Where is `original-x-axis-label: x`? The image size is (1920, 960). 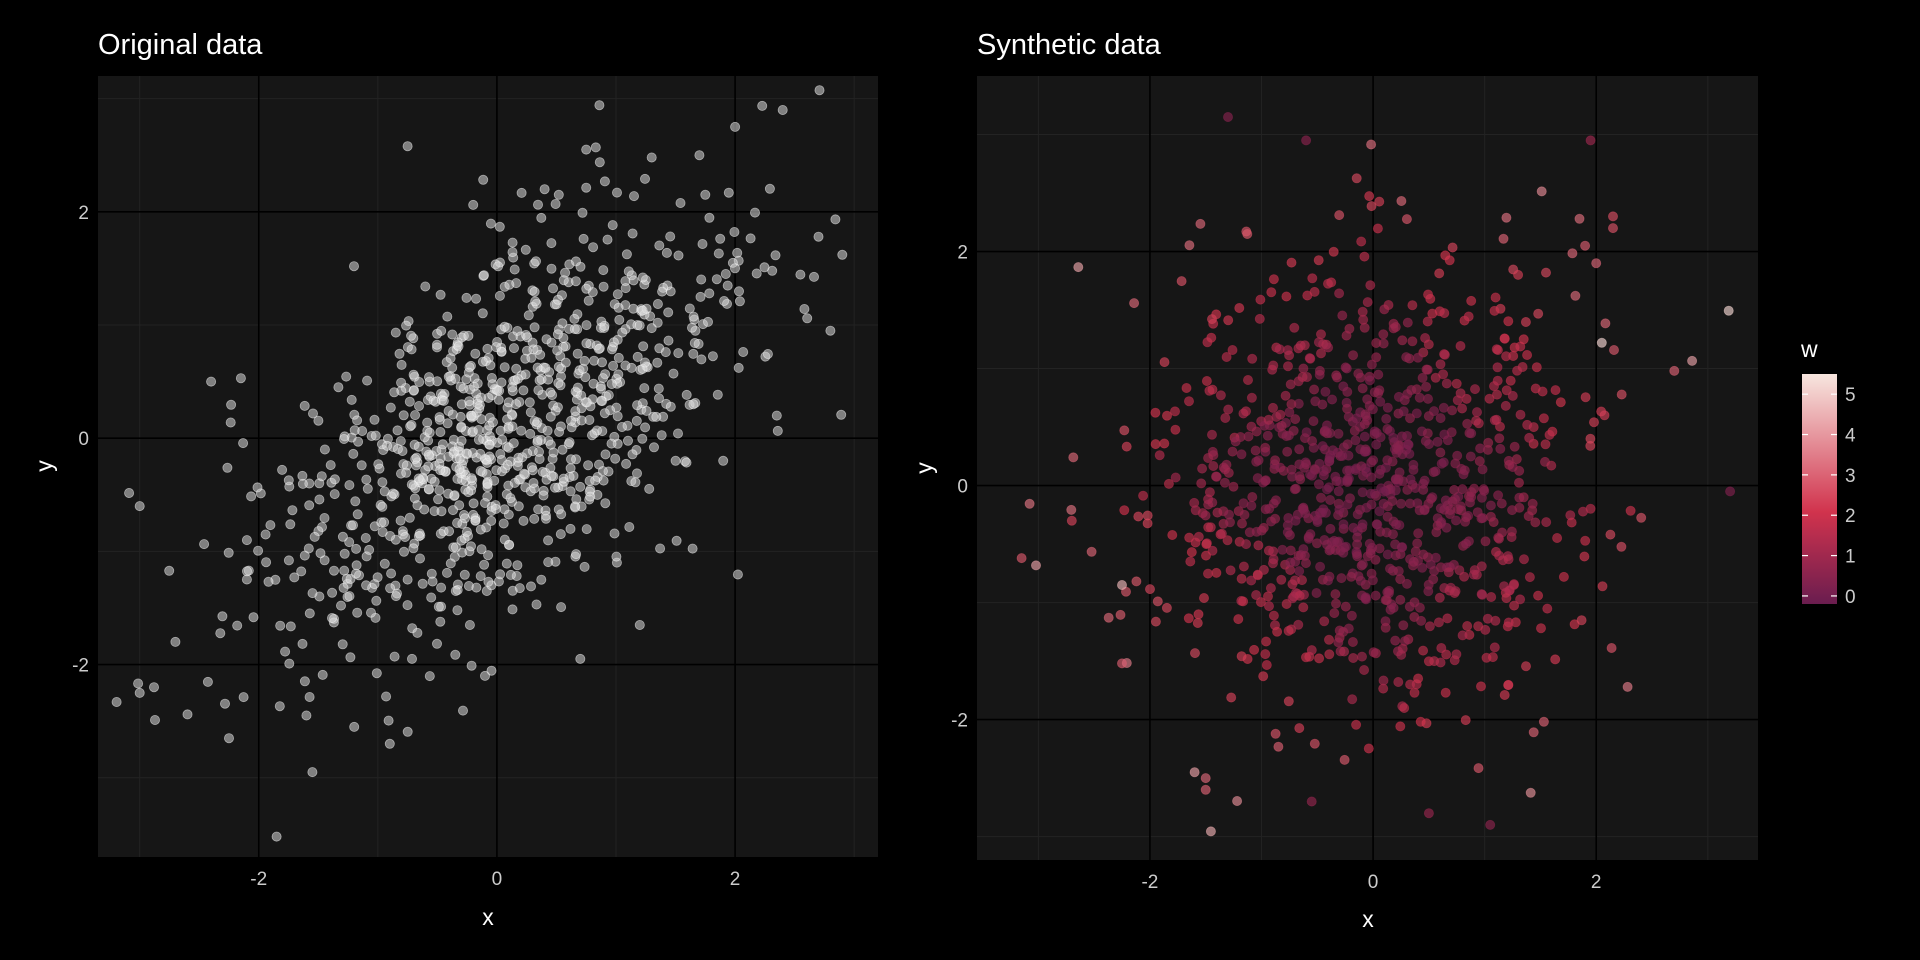
original-x-axis-label: x is located at coordinates (488, 917).